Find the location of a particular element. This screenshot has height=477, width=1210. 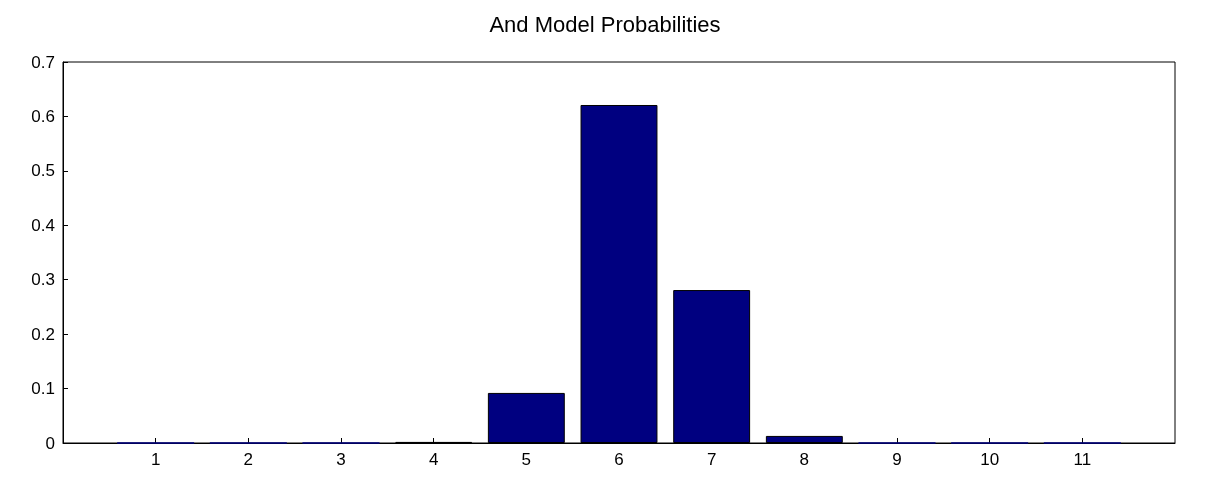

x-tick-label: 9 is located at coordinates (897, 459).